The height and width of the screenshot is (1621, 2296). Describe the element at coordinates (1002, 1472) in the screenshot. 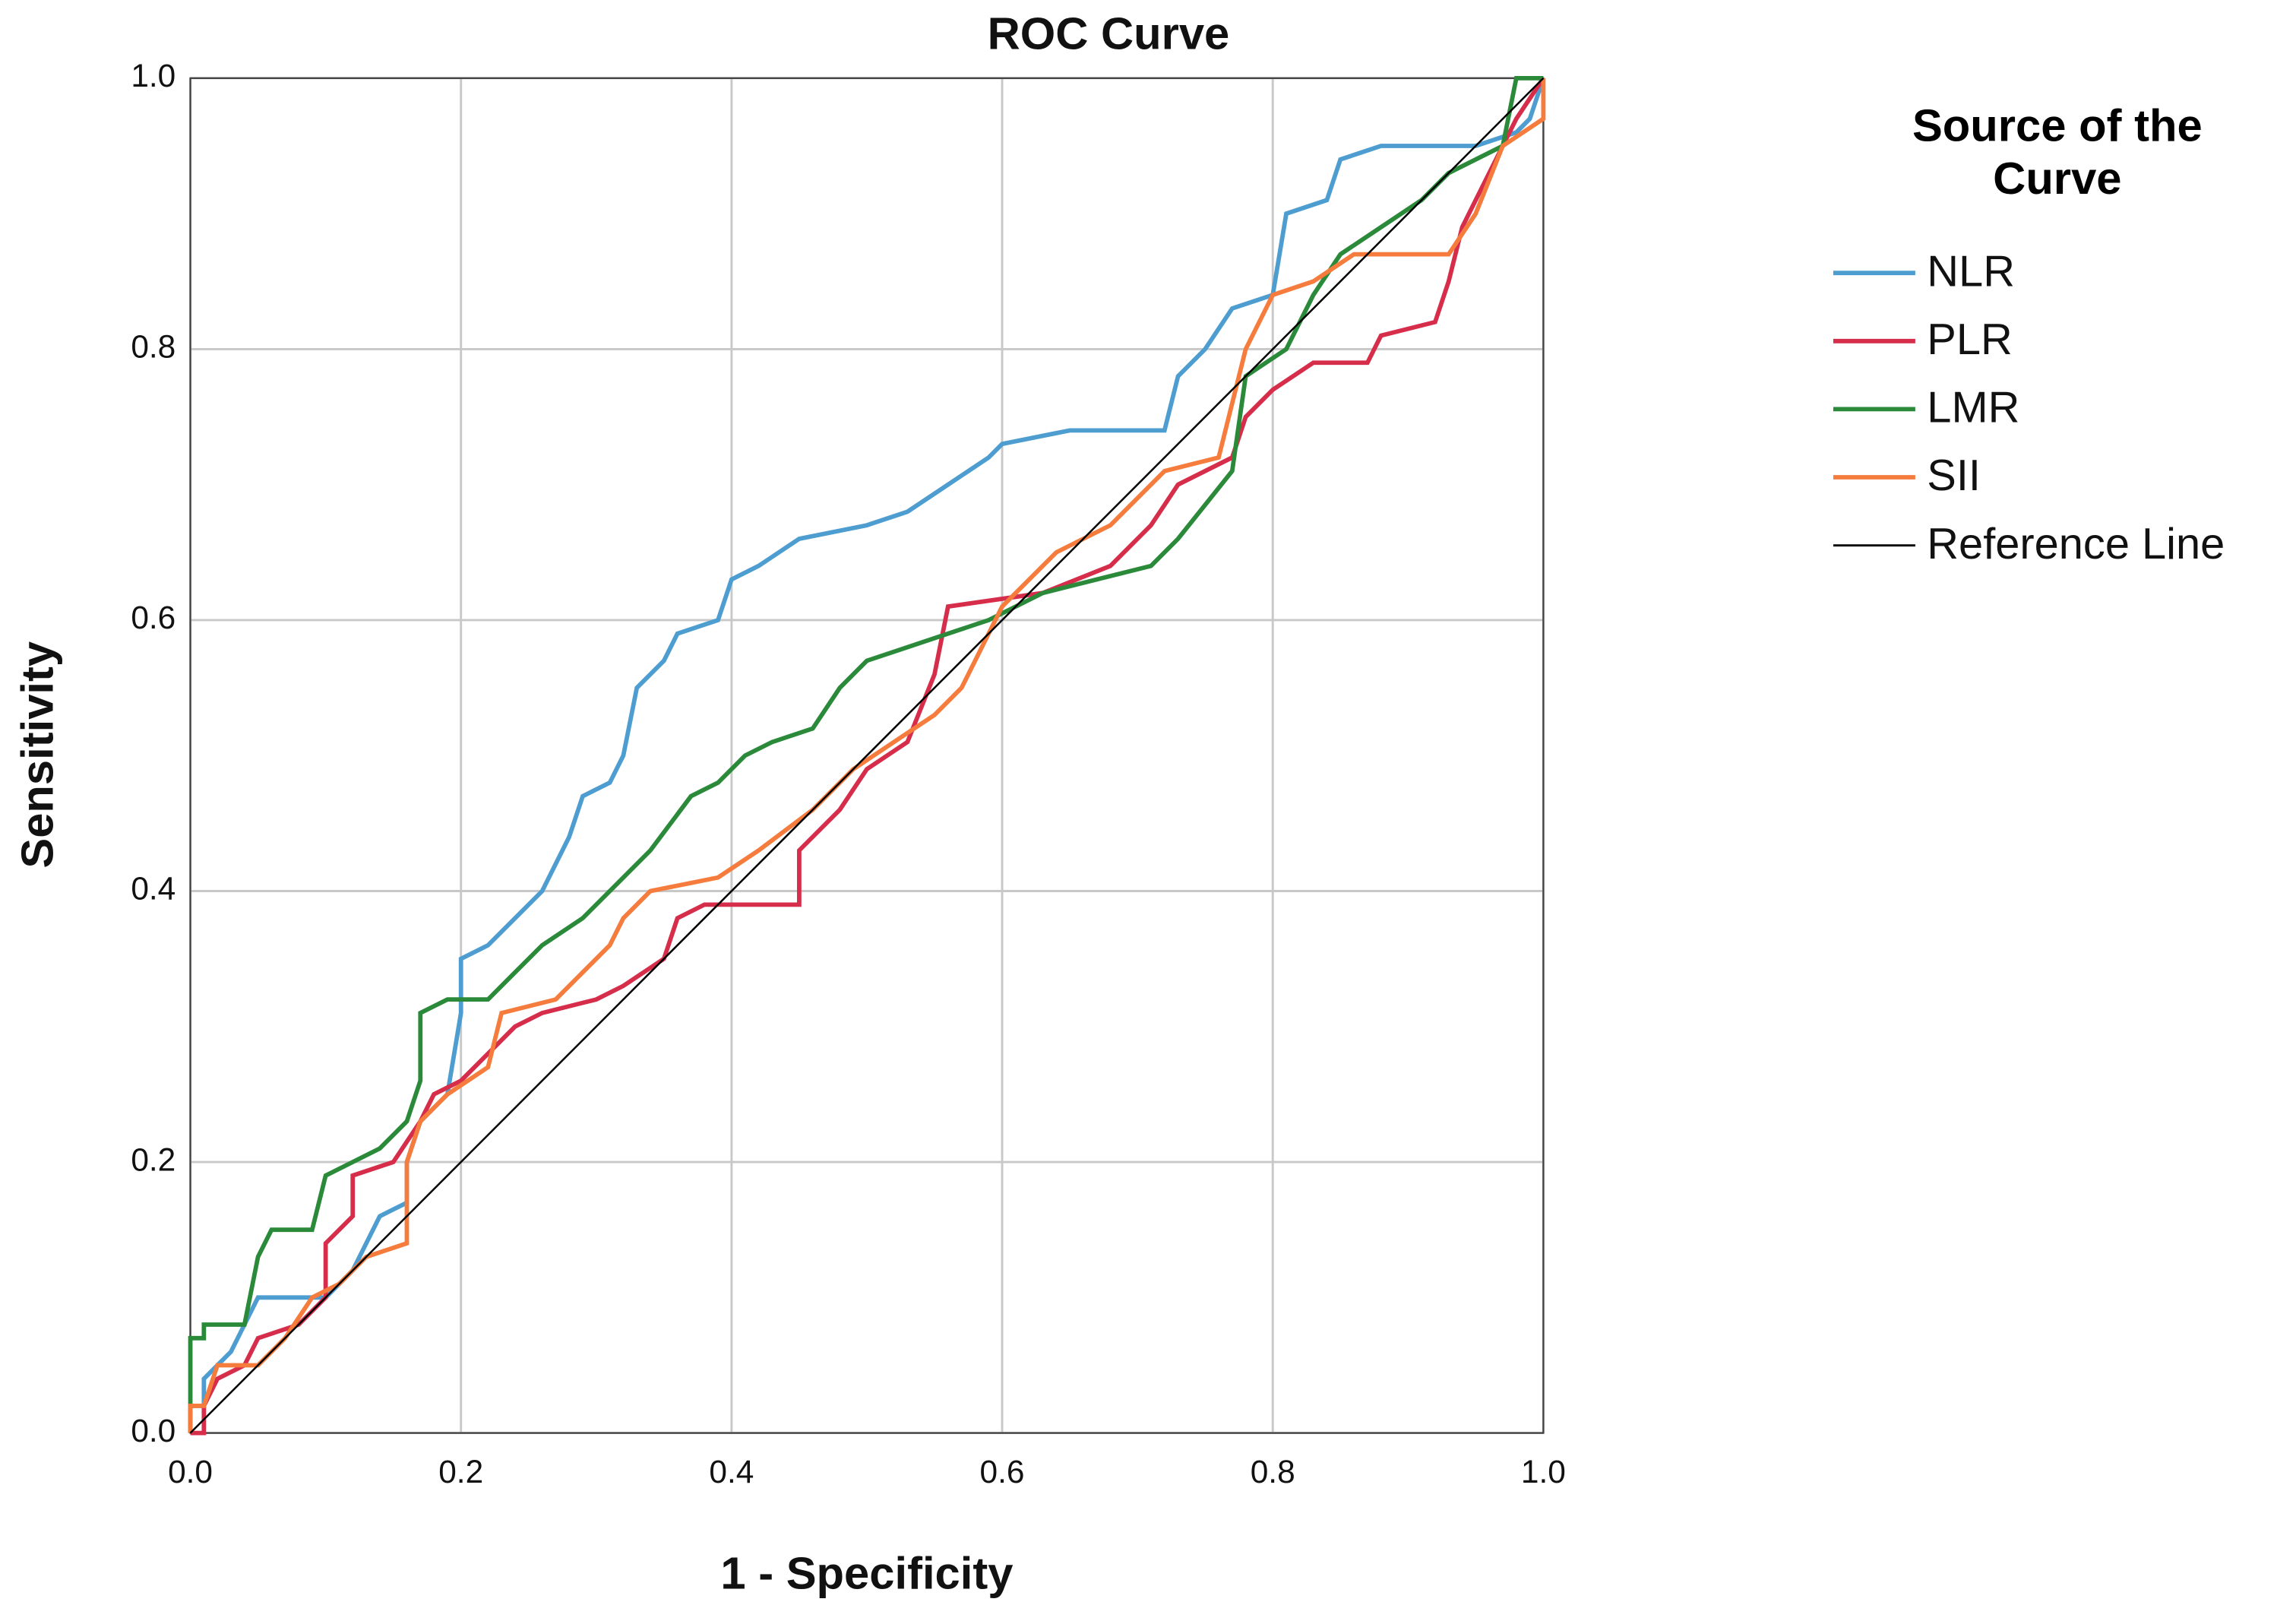

I see `x-tick-label: 0.6` at that location.